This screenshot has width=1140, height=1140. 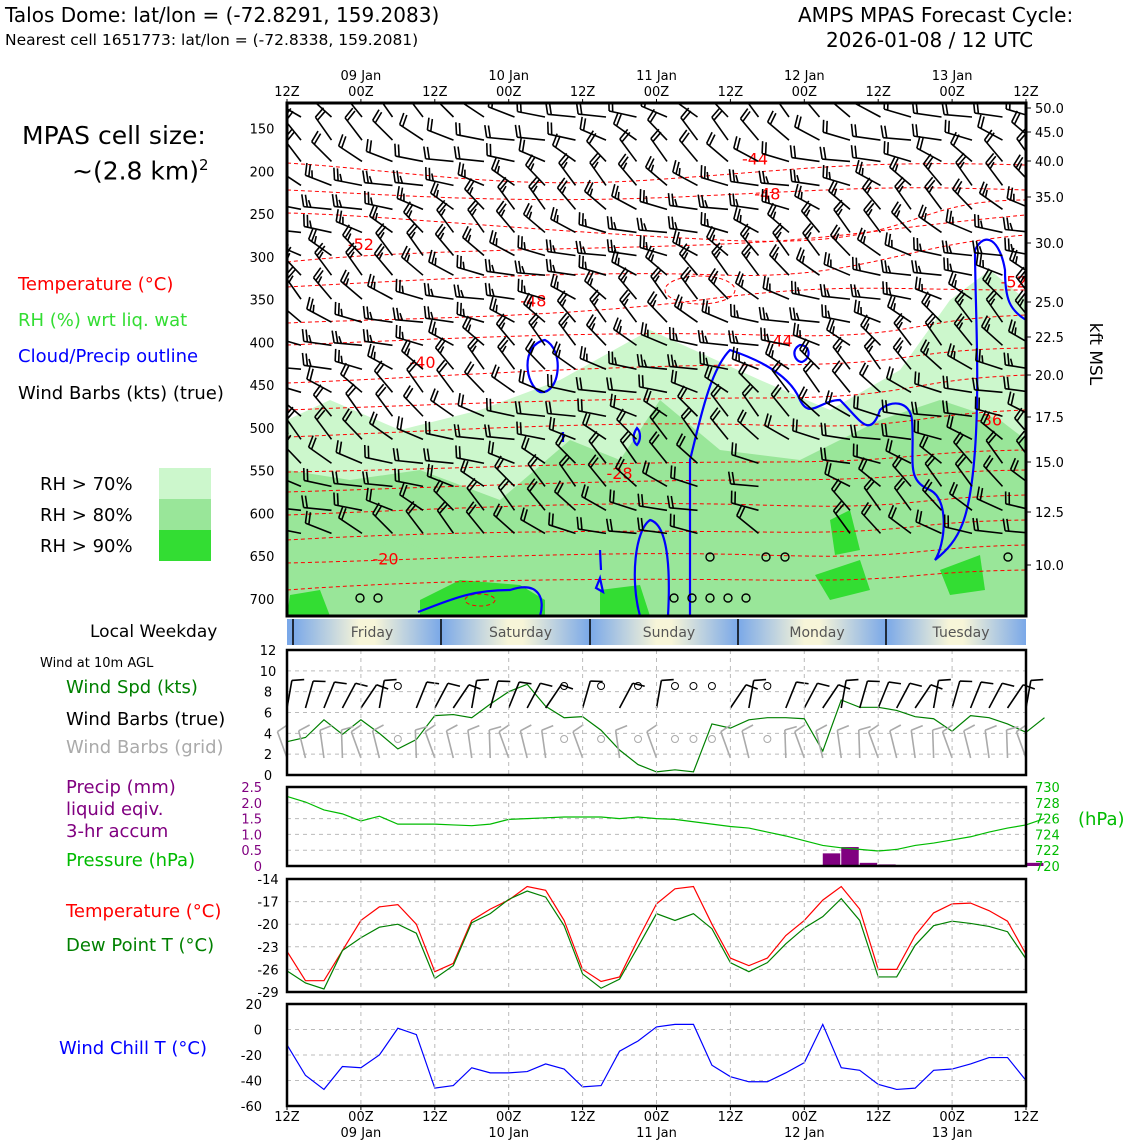 I want to click on precip-bar, so click(x=831, y=859).